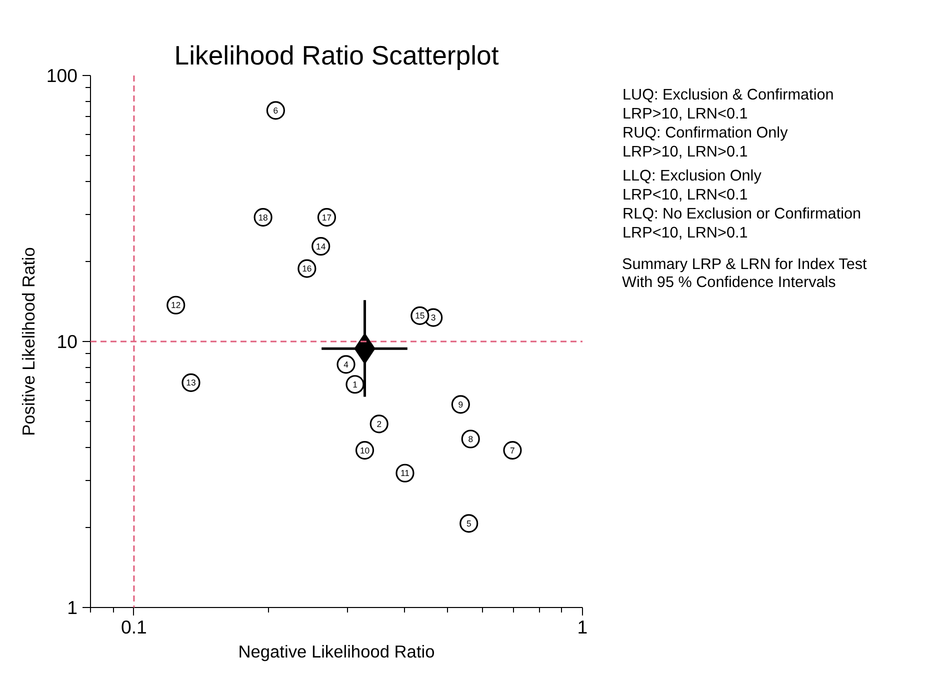  I want to click on y-tick-label: 10, so click(67, 341).